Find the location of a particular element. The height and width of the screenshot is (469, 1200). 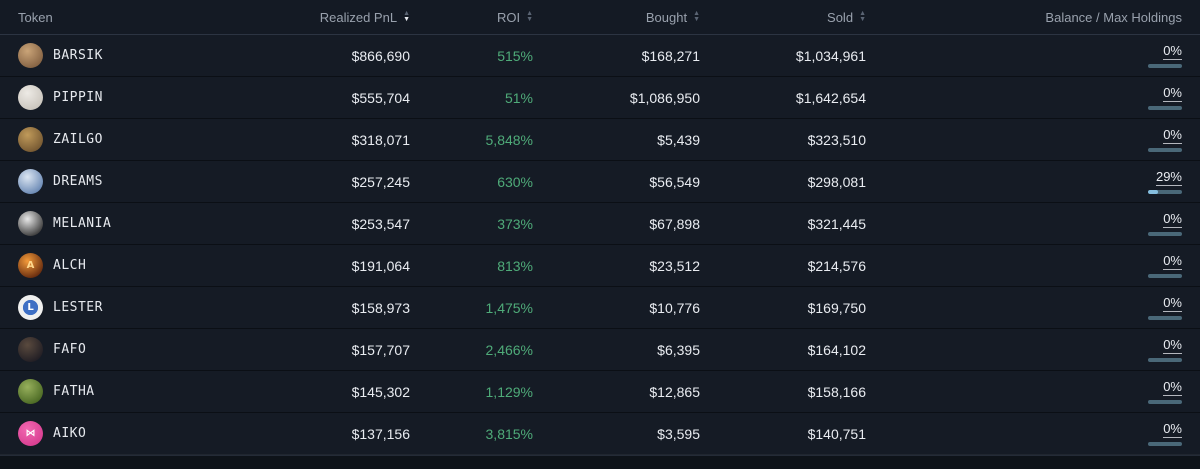

column-header-roi: ROI ▲ ▼ is located at coordinates (471, 17).